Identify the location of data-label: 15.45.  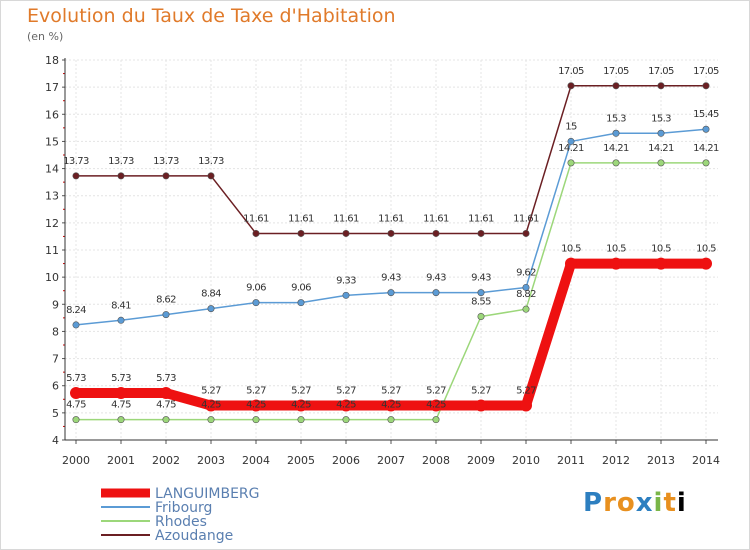
(706, 114).